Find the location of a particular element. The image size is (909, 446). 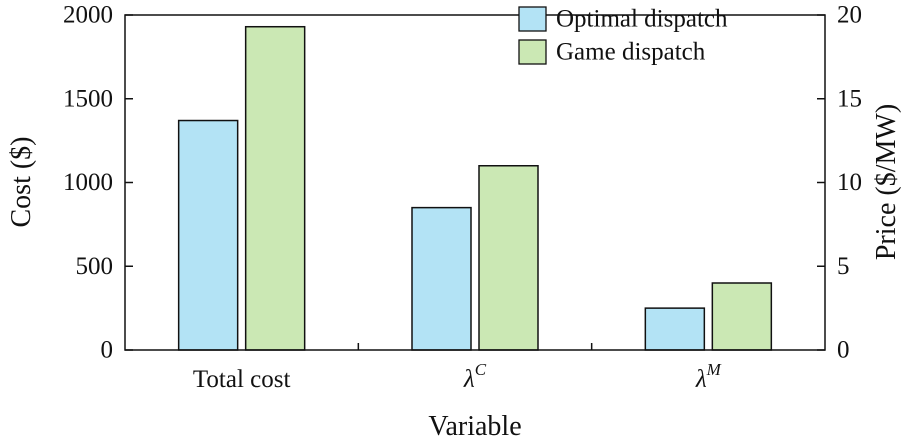

x-tick-label: λM is located at coordinates (708, 376).